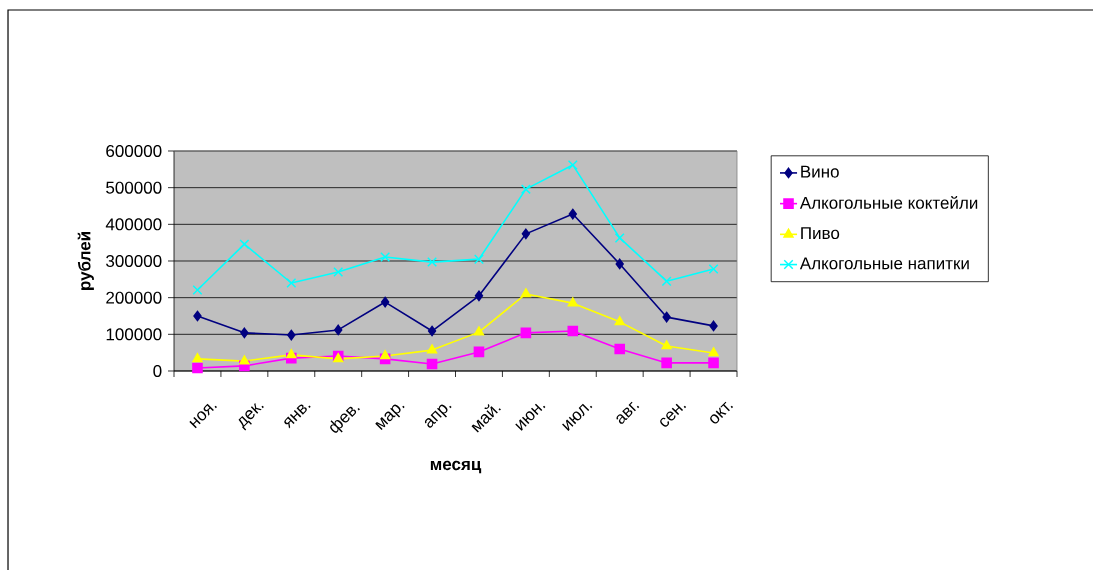  What do you see at coordinates (888, 202) in the screenshot?
I see `legend-label: Алкогольные коктейли` at bounding box center [888, 202].